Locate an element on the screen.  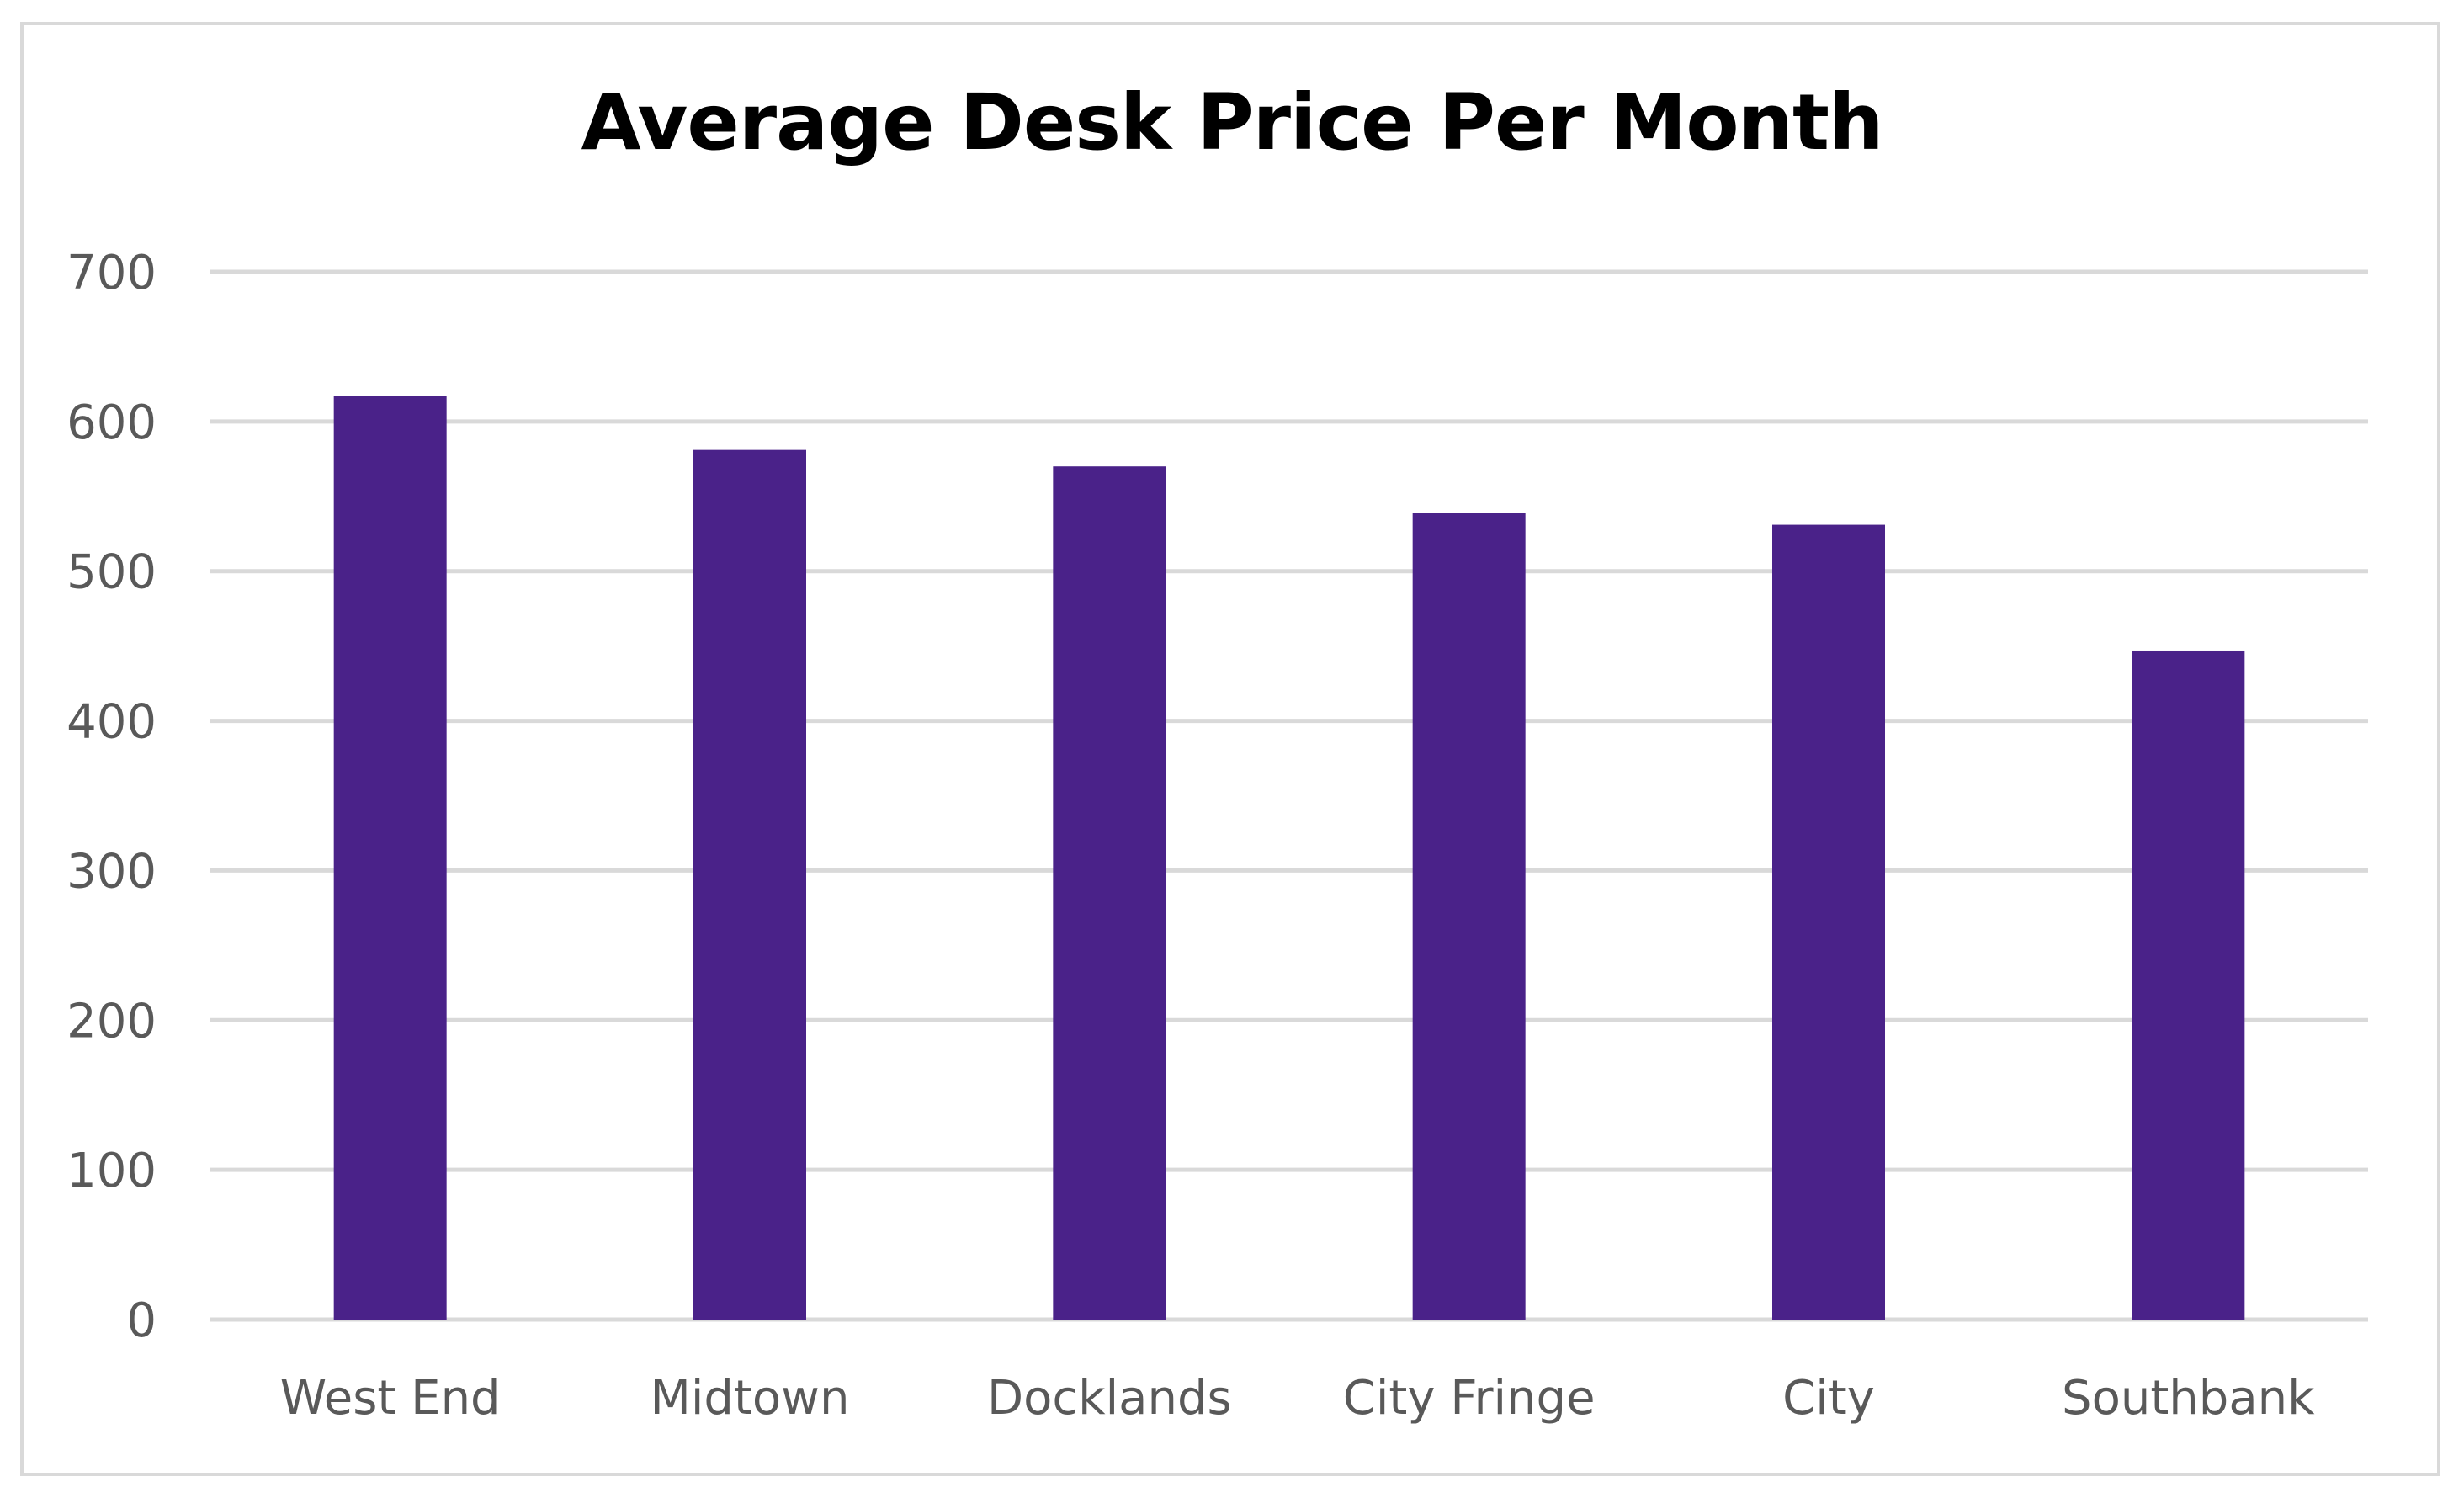
x-tick-label: Southbank is located at coordinates (2188, 1398).